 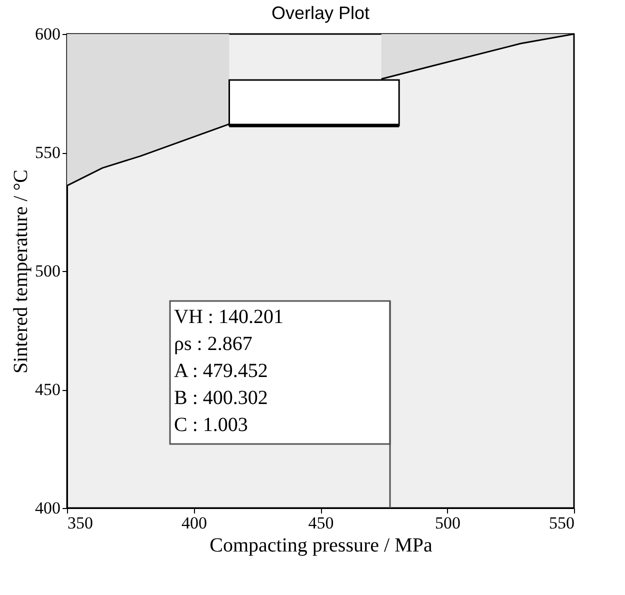 What do you see at coordinates (320, 13) in the screenshot?
I see `chart-title: Overlay Plot` at bounding box center [320, 13].